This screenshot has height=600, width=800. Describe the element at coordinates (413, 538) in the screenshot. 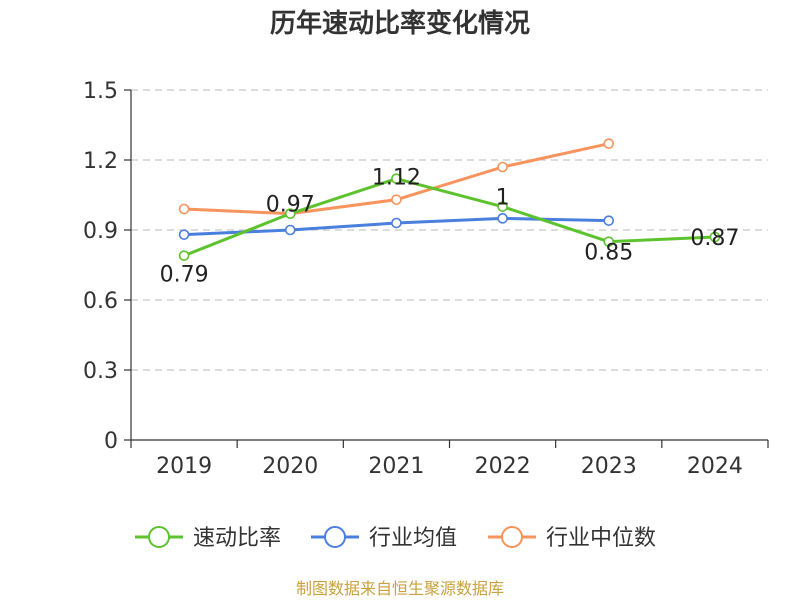

I see `legend-label: 行业均值` at that location.